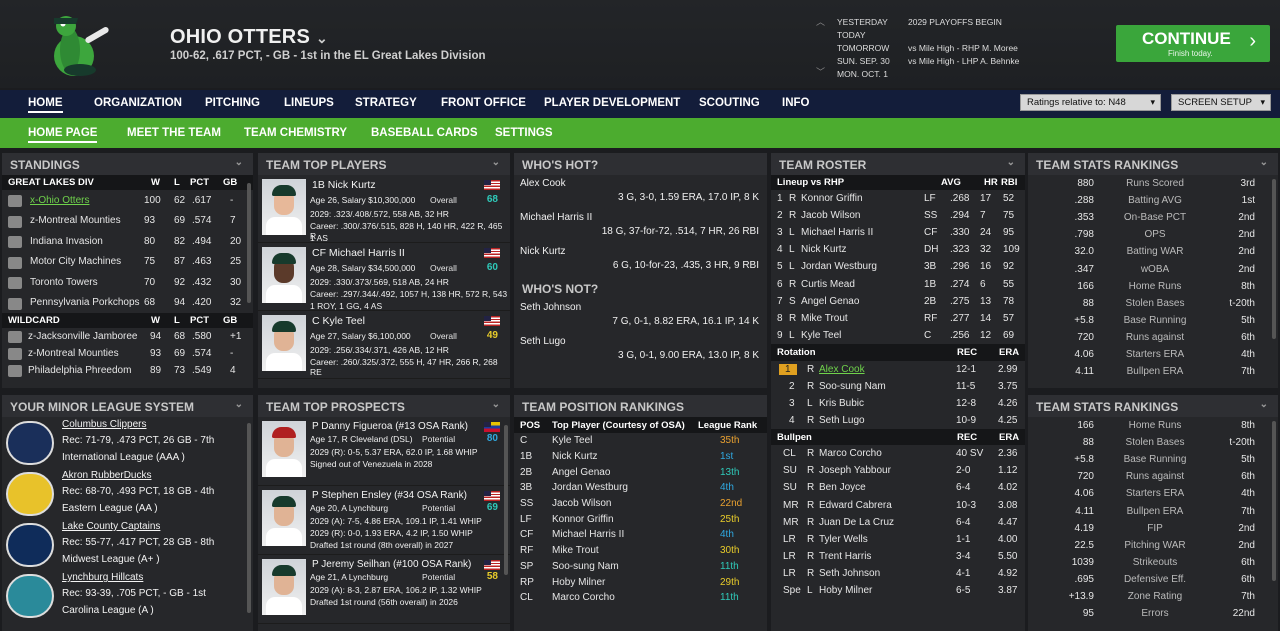 This screenshot has height=631, width=1280. I want to click on prospect-name: P Danny Figueroa (#13 OSA Rank), so click(390, 426).